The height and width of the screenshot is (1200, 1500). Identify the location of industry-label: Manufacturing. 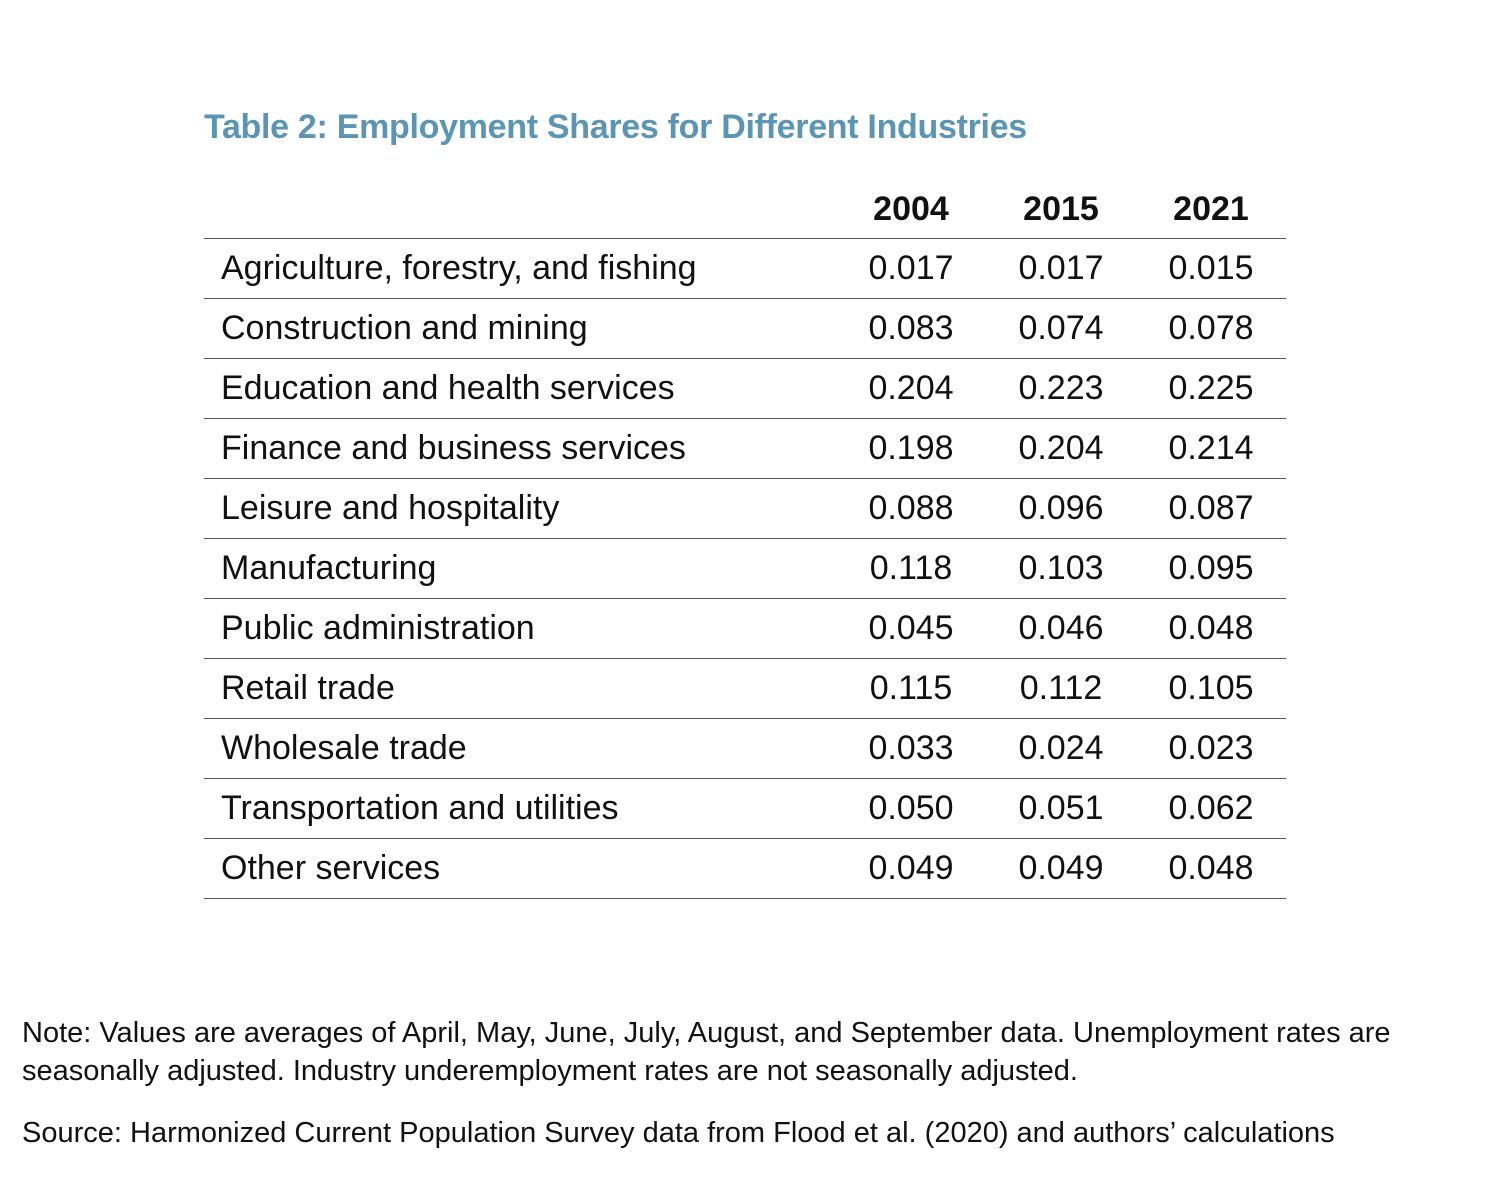
(520, 568).